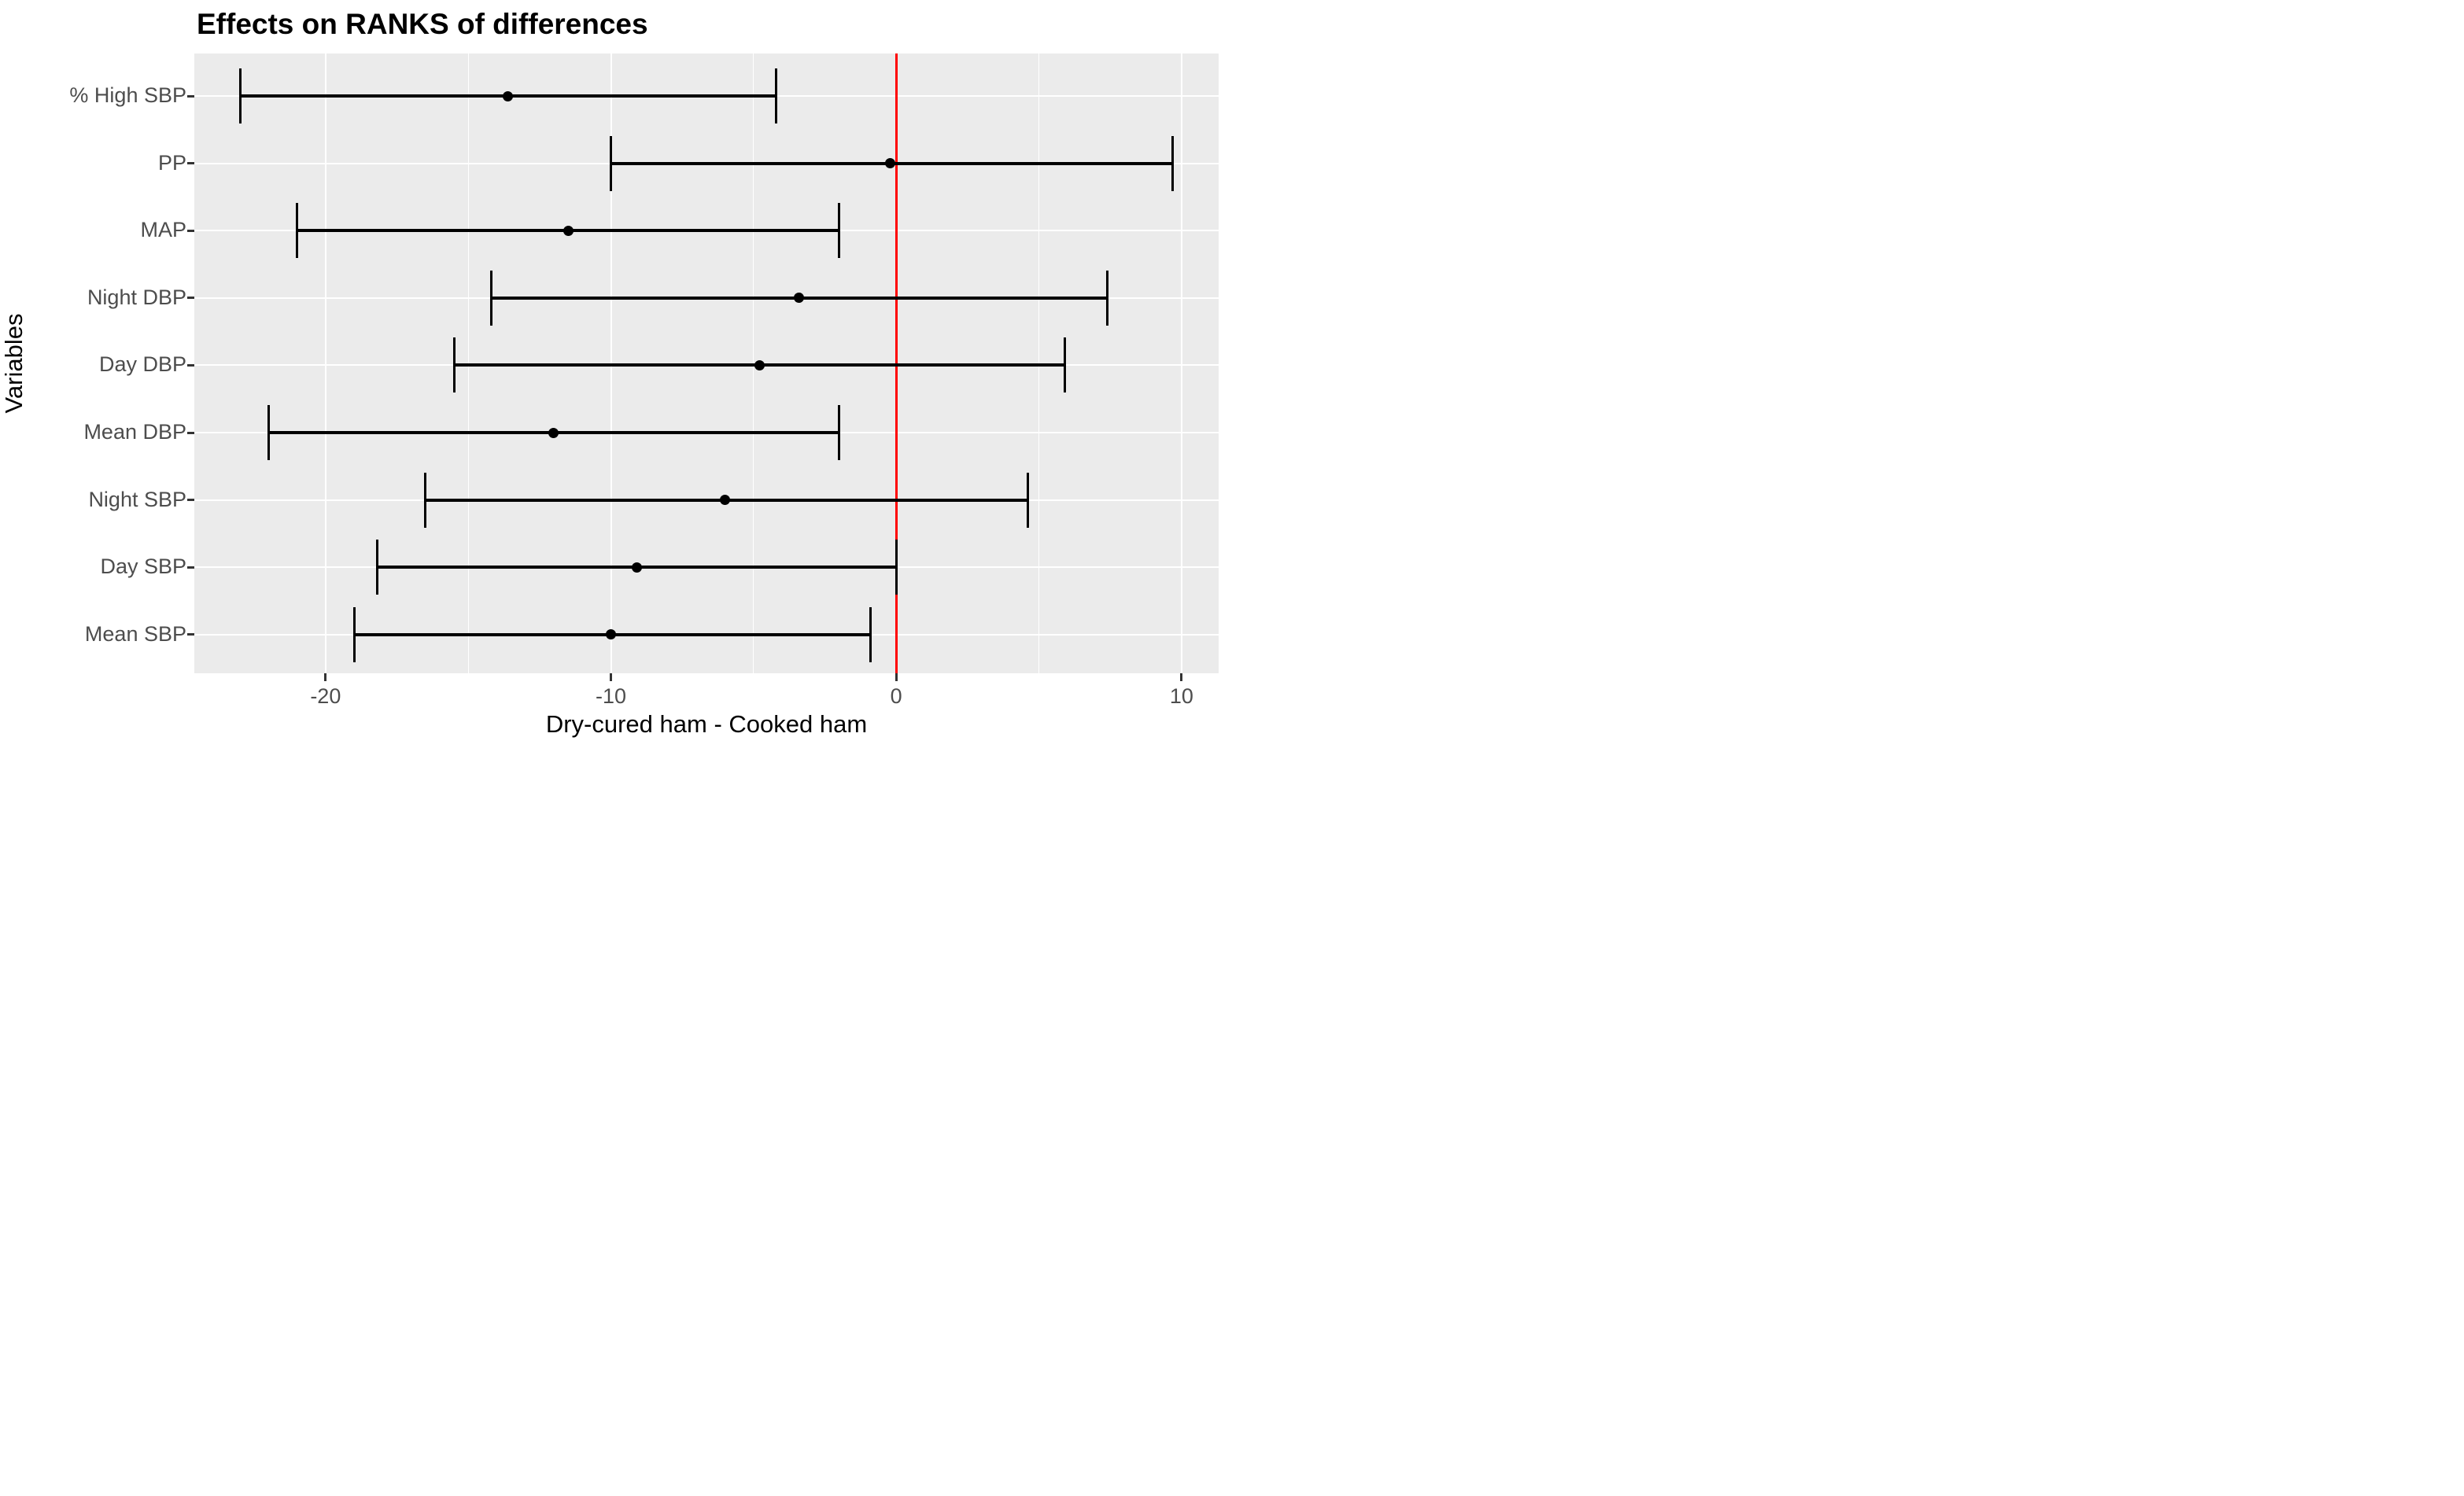 The width and height of the screenshot is (2464, 1496). What do you see at coordinates (171, 163) in the screenshot?
I see `y-tick-label: PP` at bounding box center [171, 163].